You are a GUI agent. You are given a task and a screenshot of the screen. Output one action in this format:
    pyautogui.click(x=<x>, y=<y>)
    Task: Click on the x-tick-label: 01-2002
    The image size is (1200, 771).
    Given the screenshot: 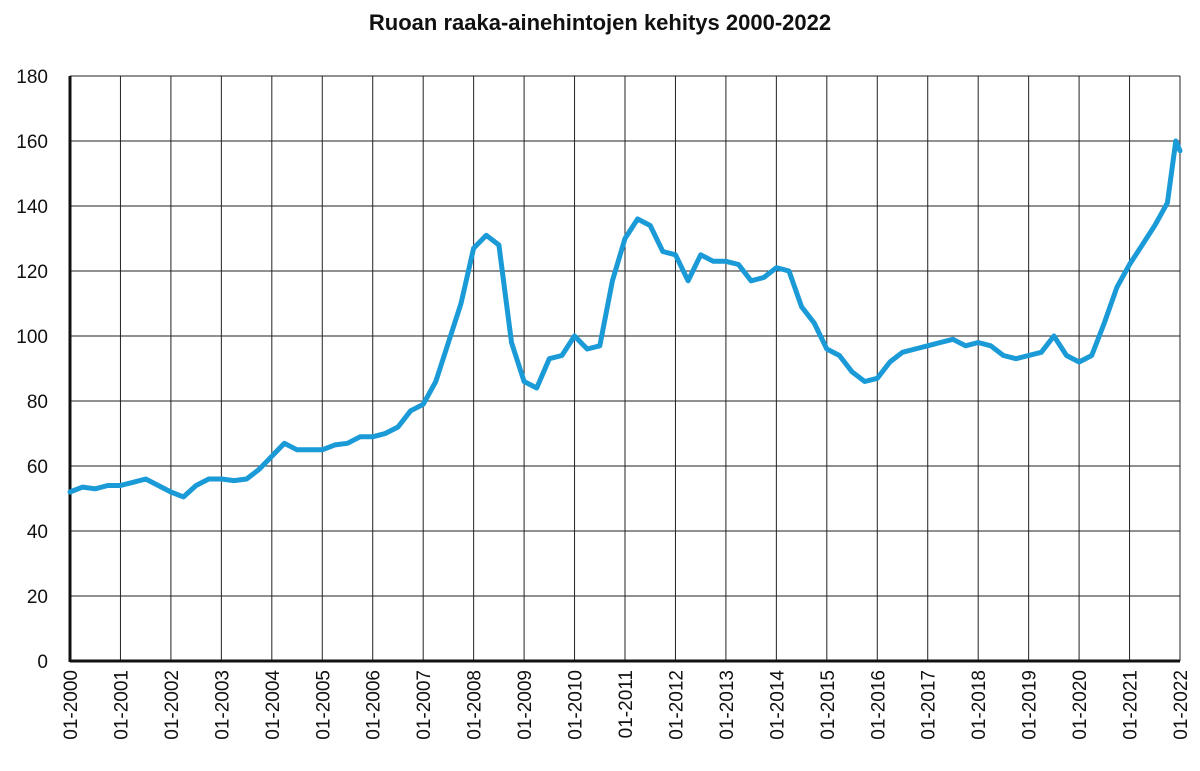 What is the action you would take?
    pyautogui.click(x=172, y=705)
    